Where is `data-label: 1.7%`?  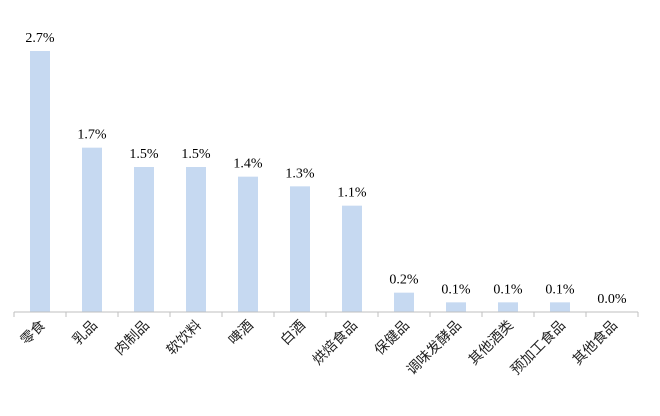 data-label: 1.7% is located at coordinates (92, 135).